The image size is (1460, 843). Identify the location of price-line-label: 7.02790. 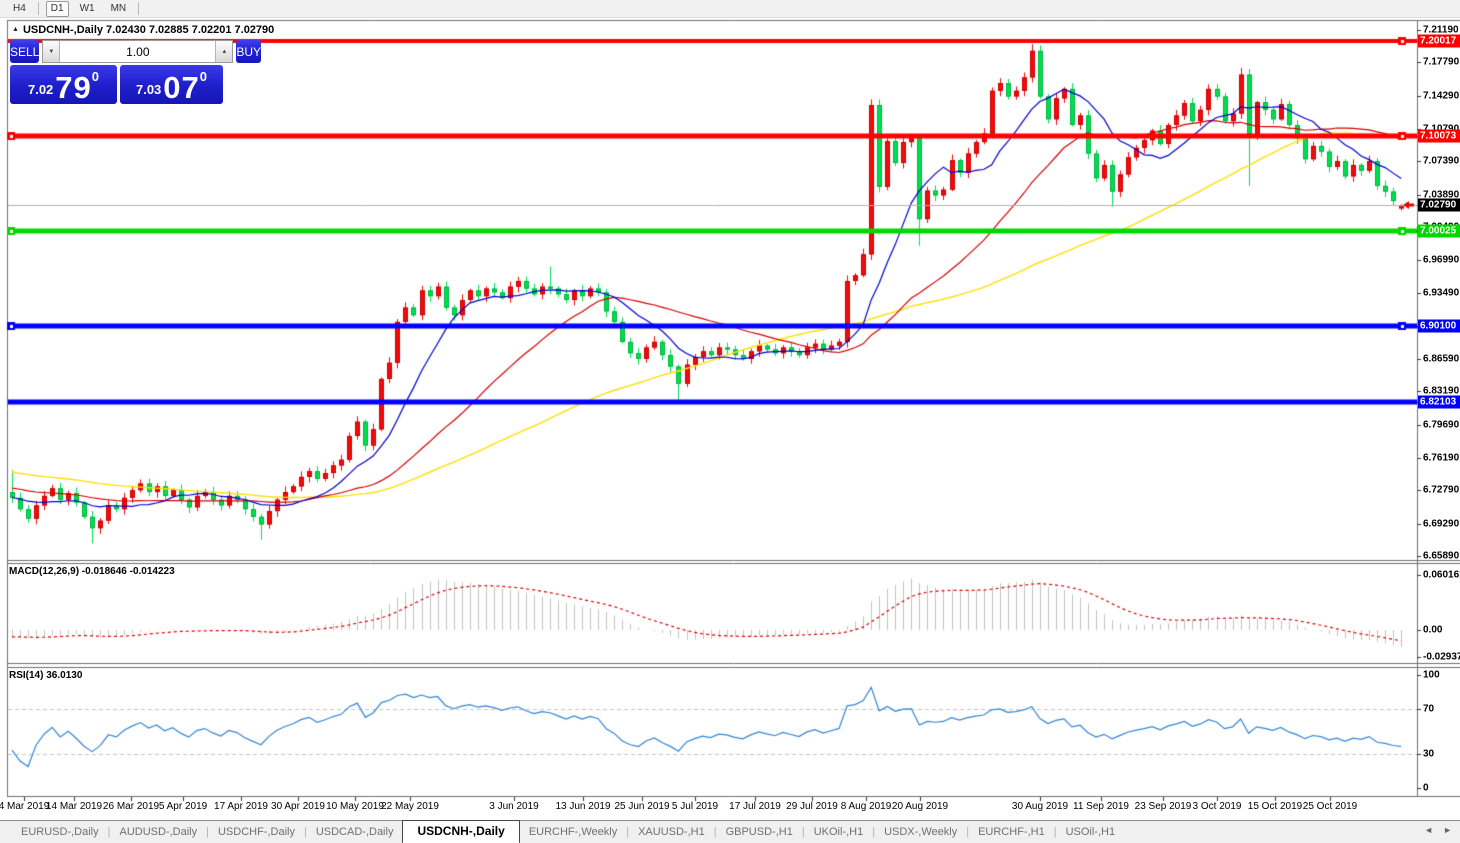
(1439, 205).